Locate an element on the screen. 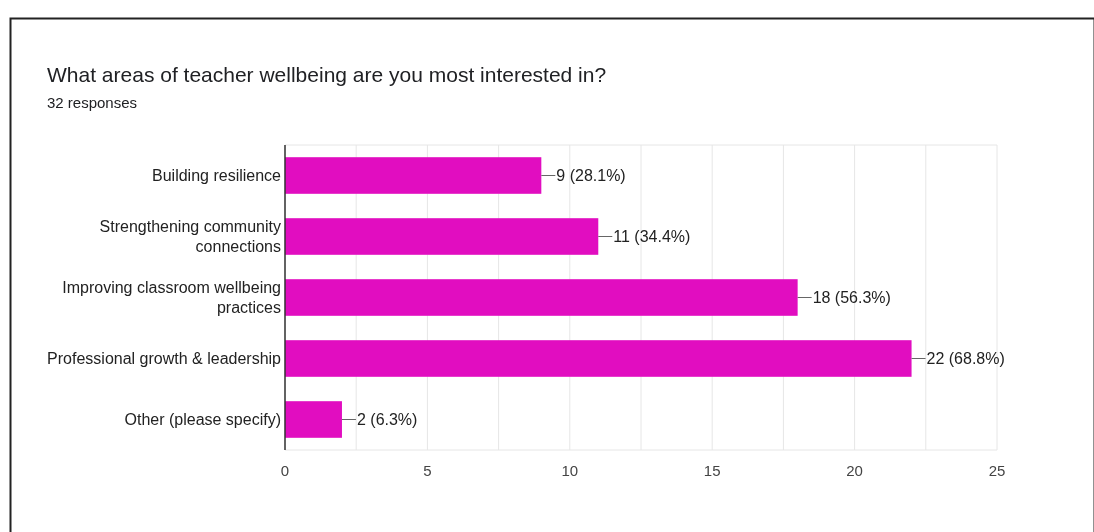  data-label: 2 (6.3%) is located at coordinates (387, 420).